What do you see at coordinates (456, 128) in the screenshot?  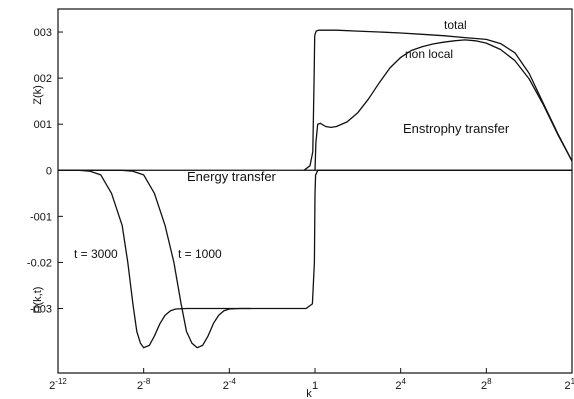 I see `annotation-enstrophy-transfer: Enstrophy transfer` at bounding box center [456, 128].